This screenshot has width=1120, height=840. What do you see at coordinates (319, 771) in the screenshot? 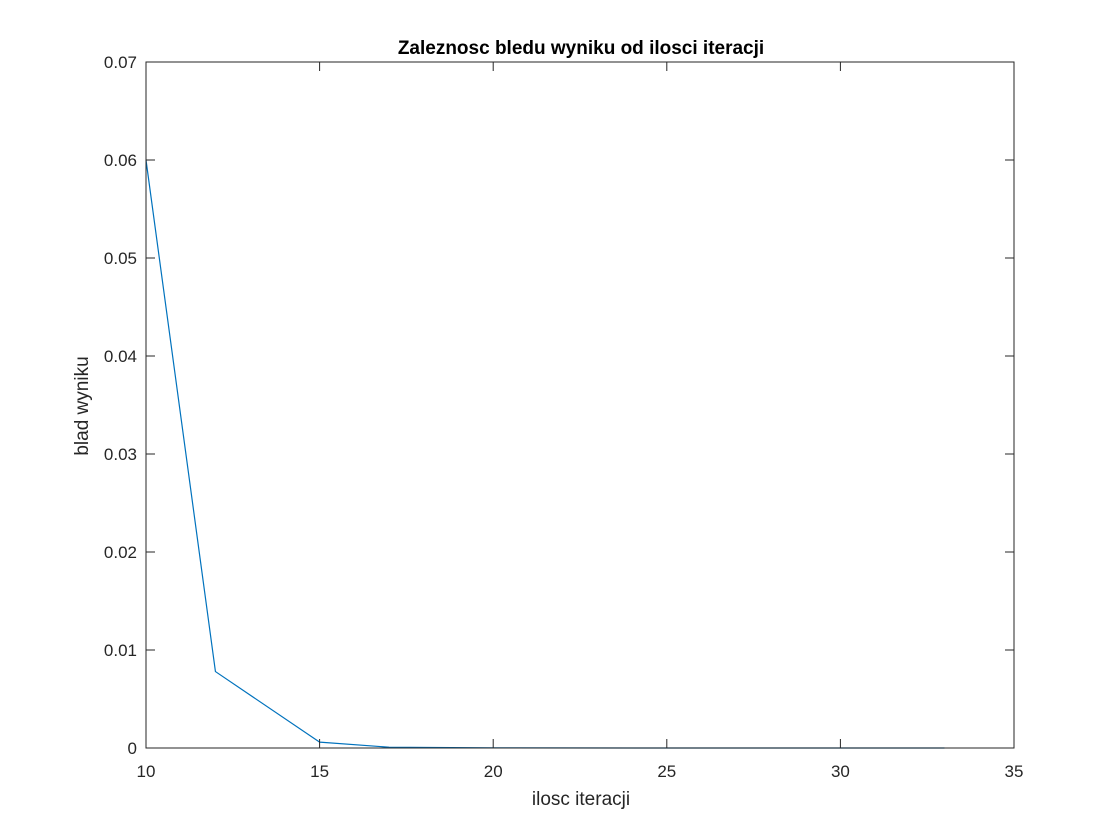
I see `x-tick-label: 15` at bounding box center [319, 771].